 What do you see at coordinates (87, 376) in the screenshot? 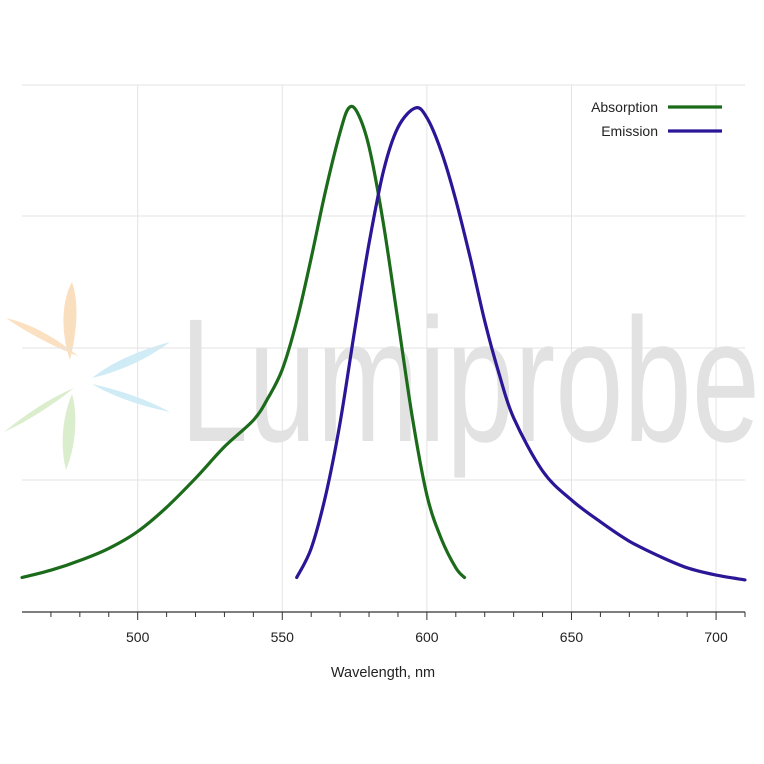
I see `watermark-star-icon` at bounding box center [87, 376].